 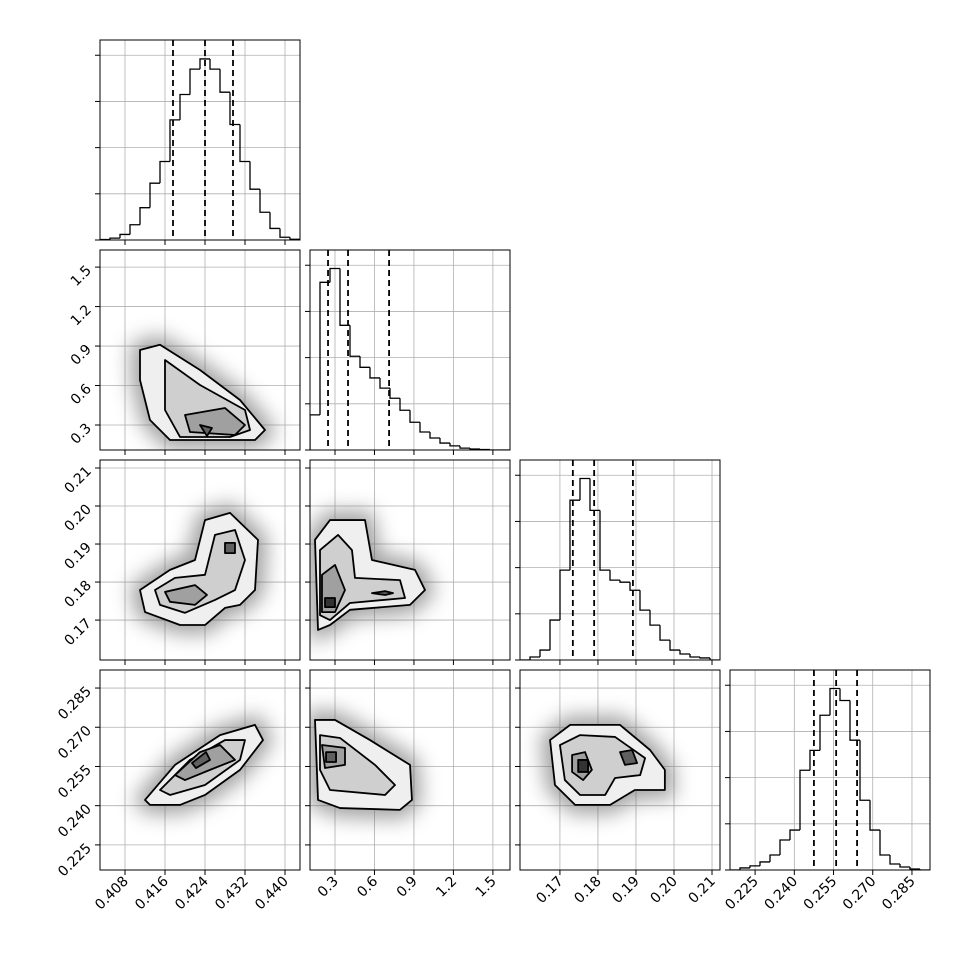 What do you see at coordinates (75, 821) in the screenshot?
I see `y-tick-label: 0.240` at bounding box center [75, 821].